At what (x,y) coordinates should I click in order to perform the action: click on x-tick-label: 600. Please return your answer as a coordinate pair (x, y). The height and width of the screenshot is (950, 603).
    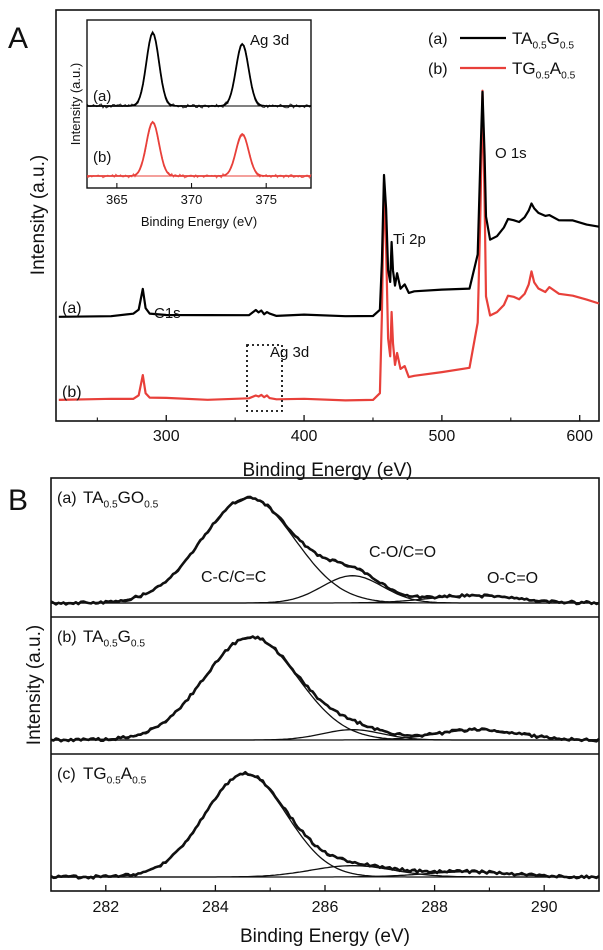
    Looking at the image, I should click on (579, 436).